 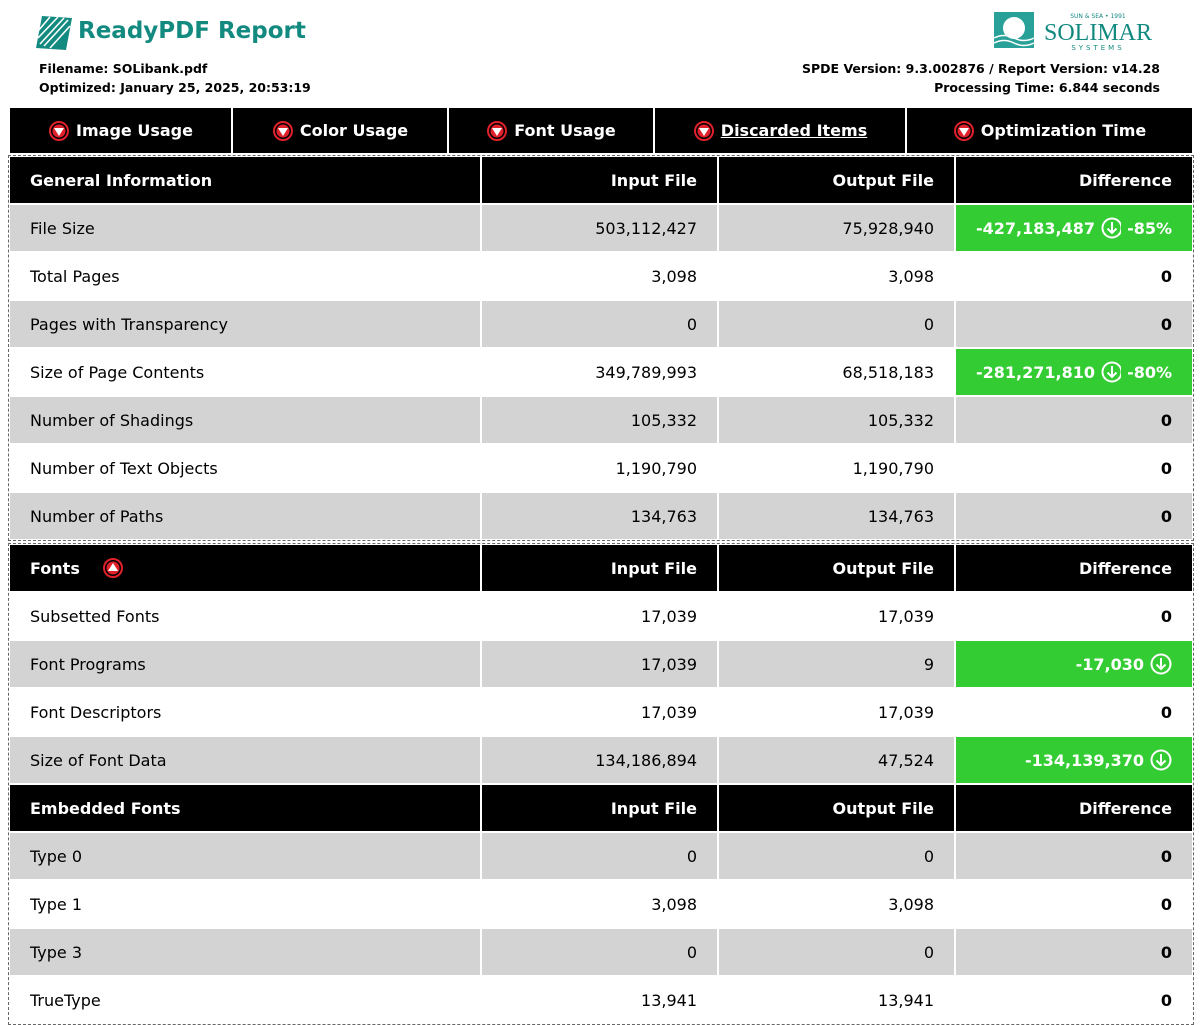 I want to click on table-row: Type 1 3,098 3,098 0, so click(x=601, y=904).